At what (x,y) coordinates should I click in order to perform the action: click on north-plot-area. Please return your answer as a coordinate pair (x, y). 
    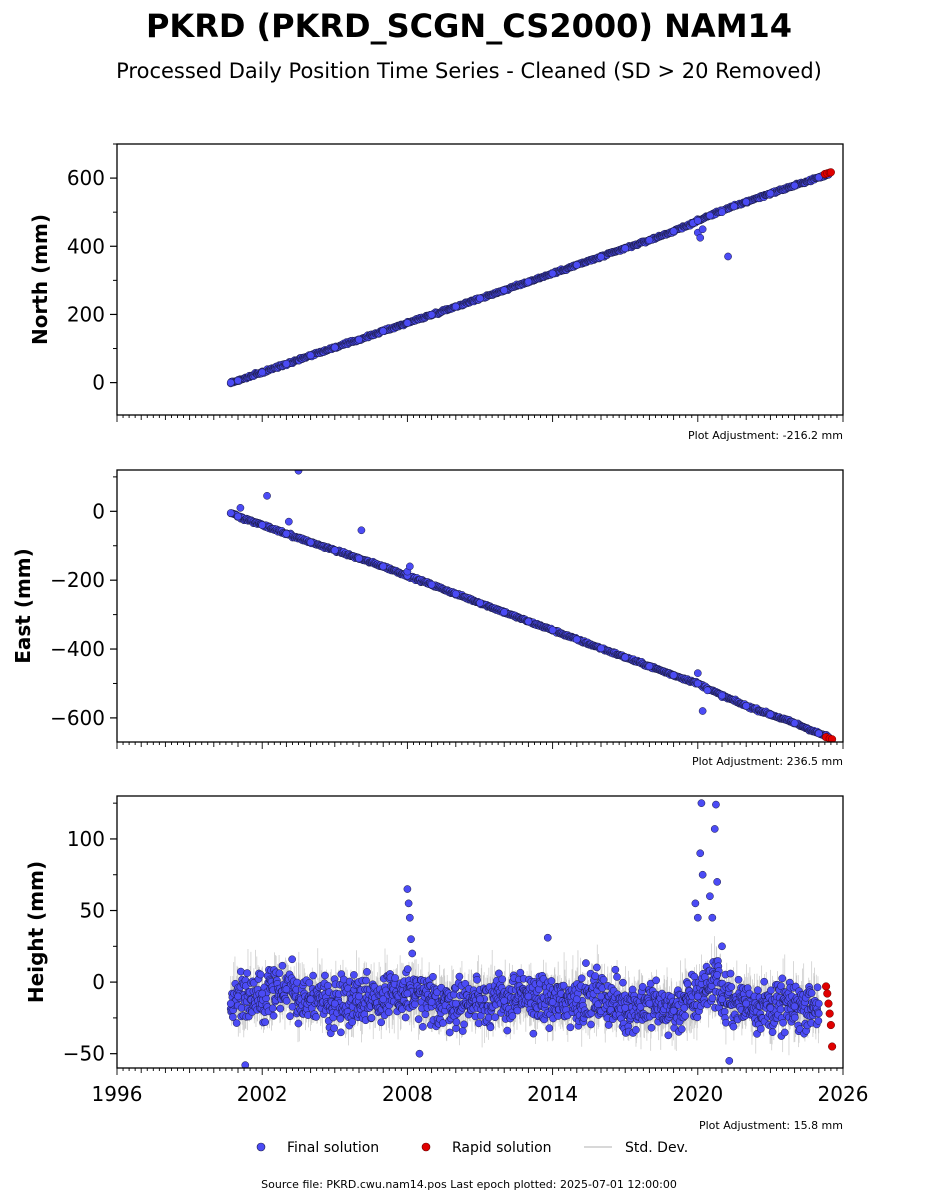
    Looking at the image, I should click on (530, 278).